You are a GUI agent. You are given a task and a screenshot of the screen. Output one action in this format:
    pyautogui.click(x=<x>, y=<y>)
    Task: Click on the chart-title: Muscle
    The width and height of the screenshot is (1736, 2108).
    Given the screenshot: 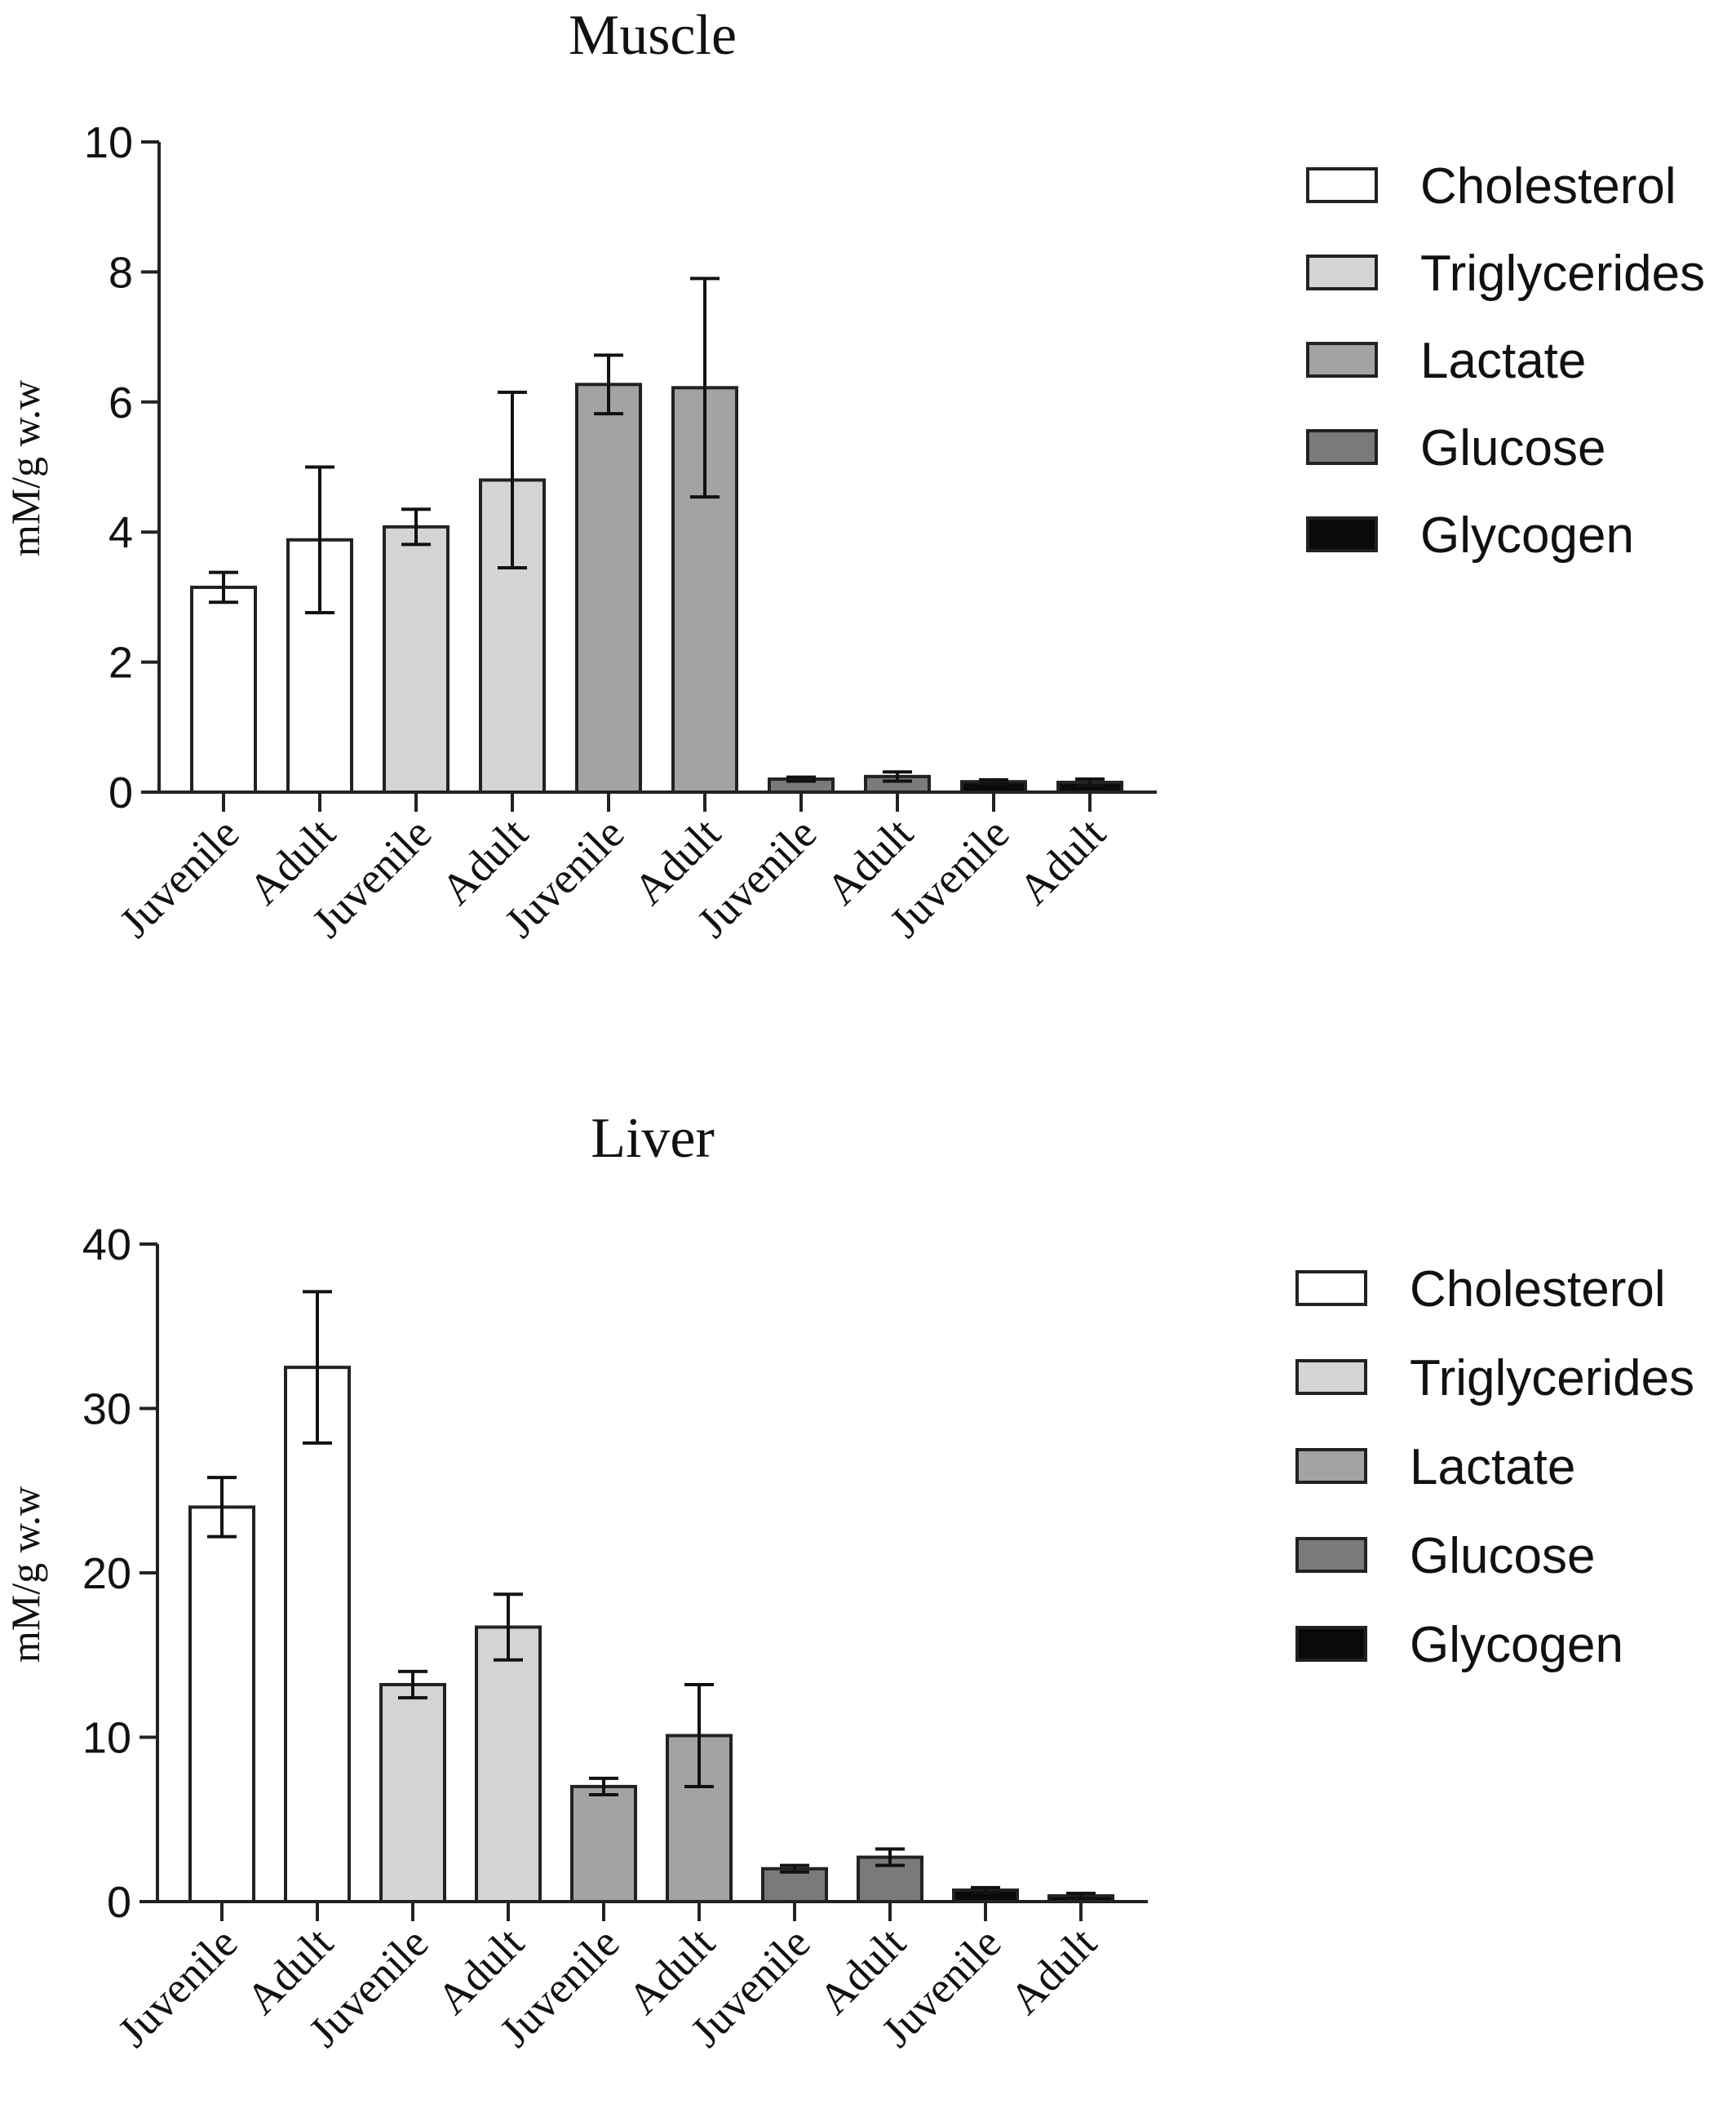 What is the action you would take?
    pyautogui.click(x=653, y=35)
    